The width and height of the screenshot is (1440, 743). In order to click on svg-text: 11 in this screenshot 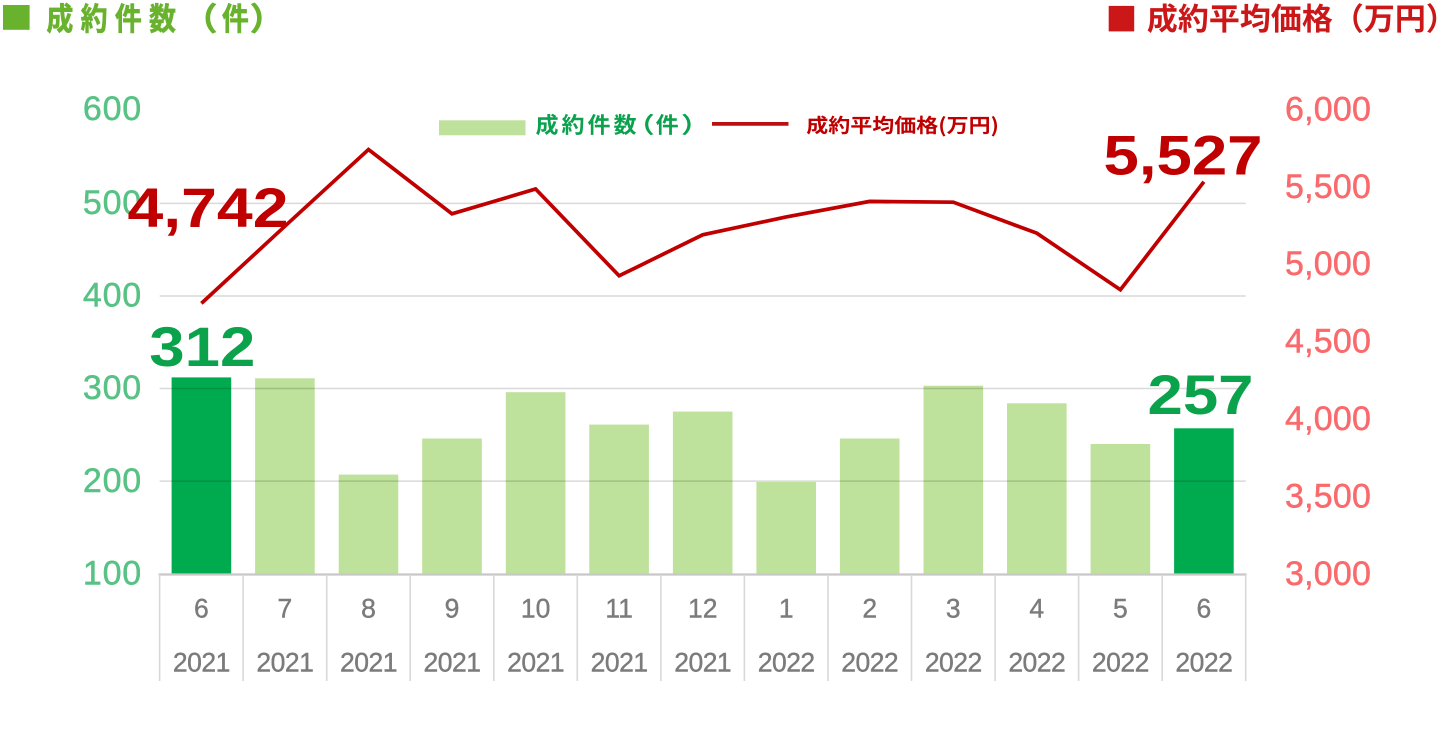, I will do `click(619, 609)`.